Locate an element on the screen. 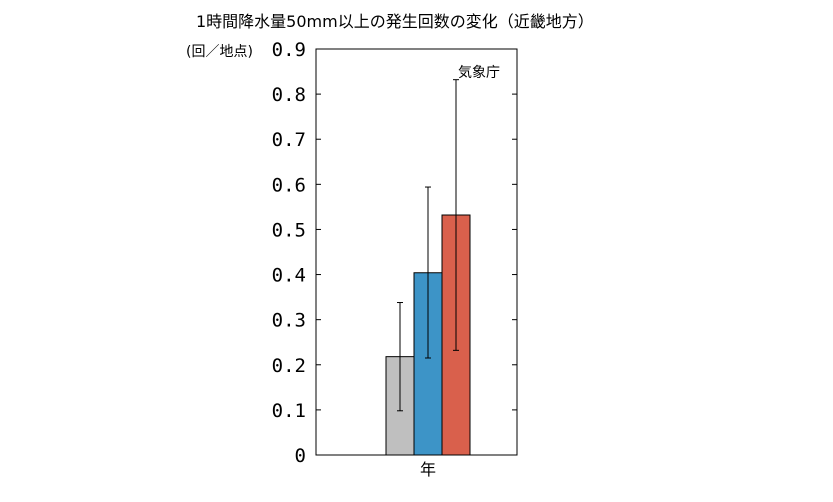 The height and width of the screenshot is (502, 833). y-axis-unit-label: (回／地点) is located at coordinates (219, 52).